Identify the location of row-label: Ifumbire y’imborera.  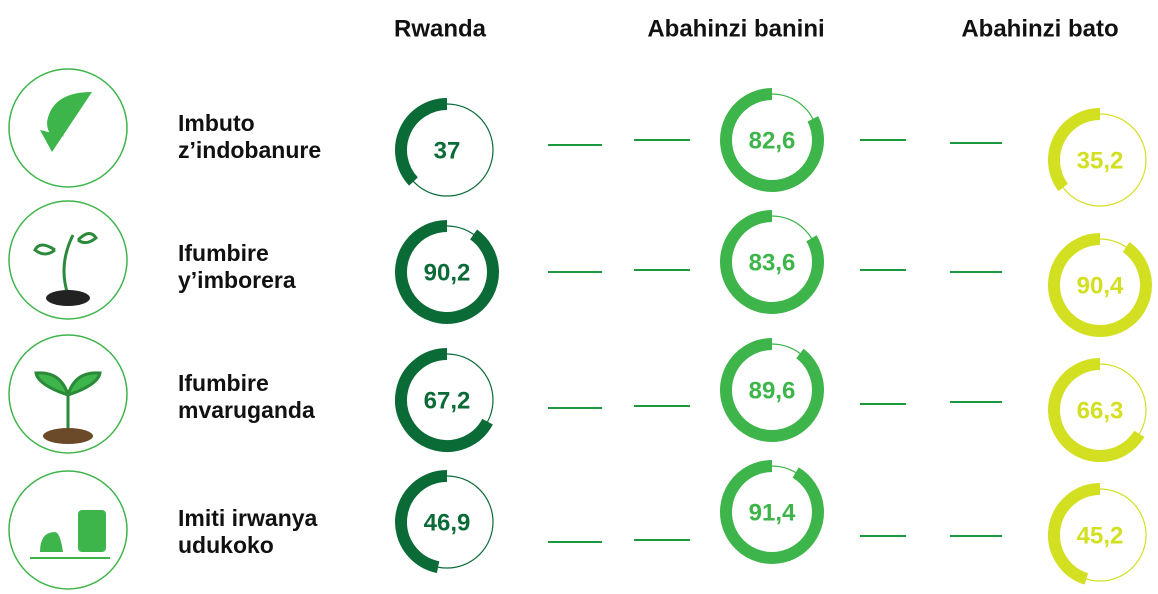
(237, 266).